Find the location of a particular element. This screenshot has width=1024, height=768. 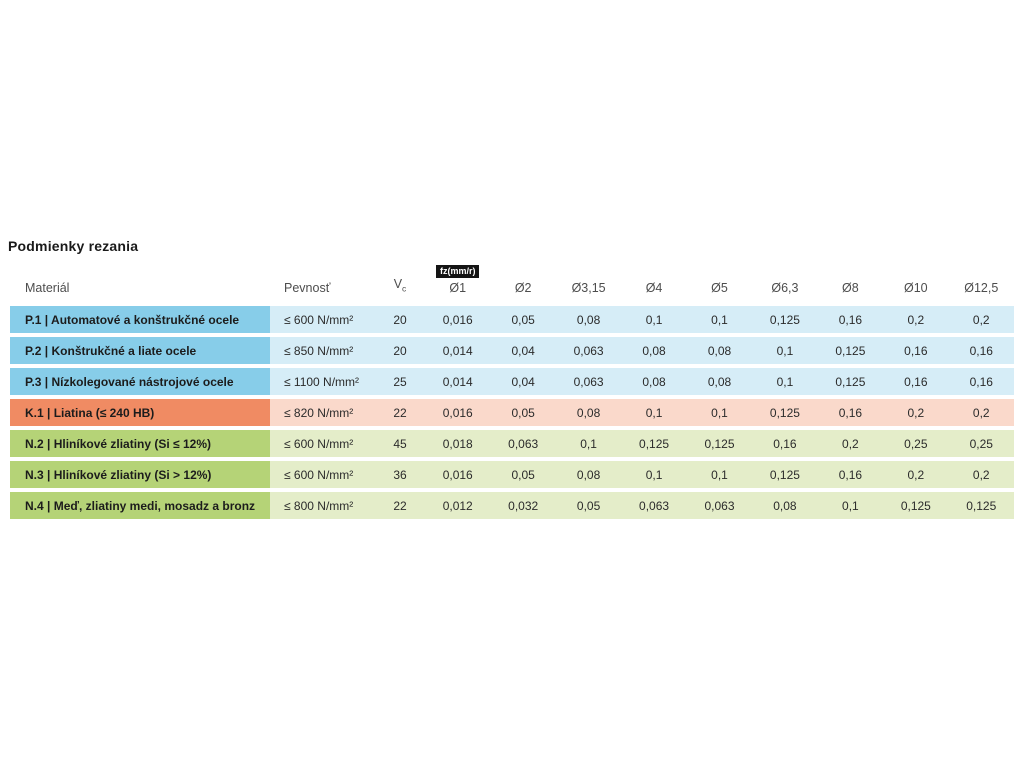

vc-cell: 45 is located at coordinates (400, 443).